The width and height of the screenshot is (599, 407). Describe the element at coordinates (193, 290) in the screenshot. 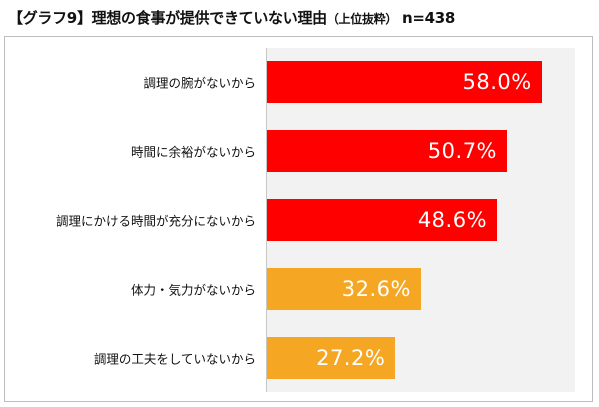

I see `category-label: 体力・気力がないから` at that location.